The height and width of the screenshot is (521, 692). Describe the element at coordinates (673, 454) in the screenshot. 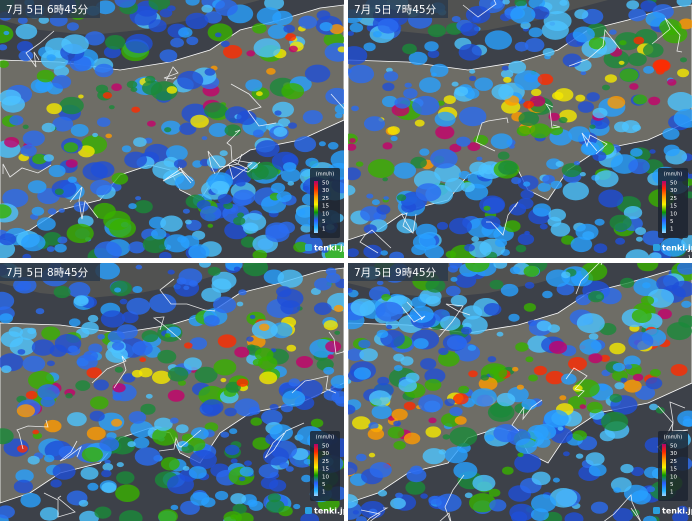

I see `legend-level: 30` at that location.